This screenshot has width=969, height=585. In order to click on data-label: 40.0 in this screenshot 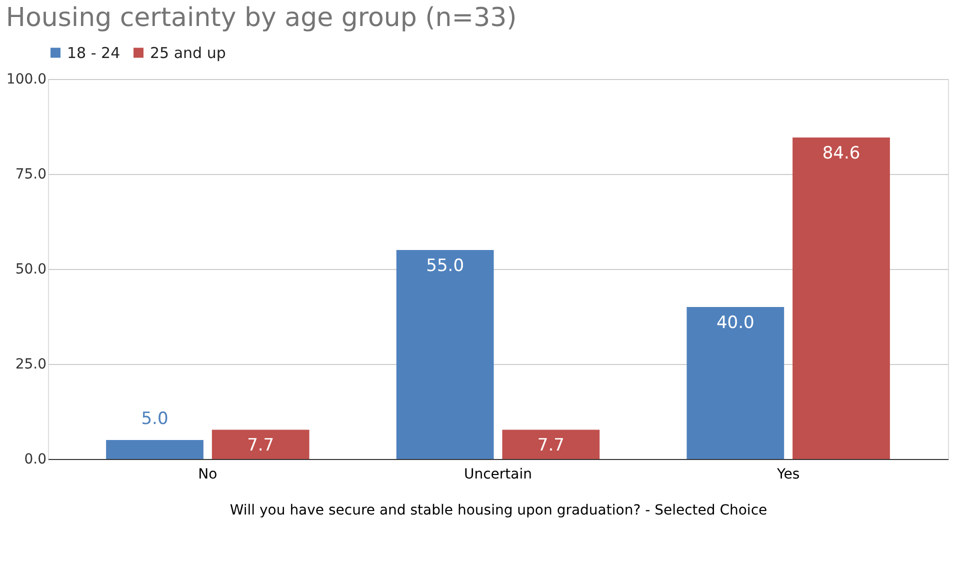, I will do `click(735, 323)`.